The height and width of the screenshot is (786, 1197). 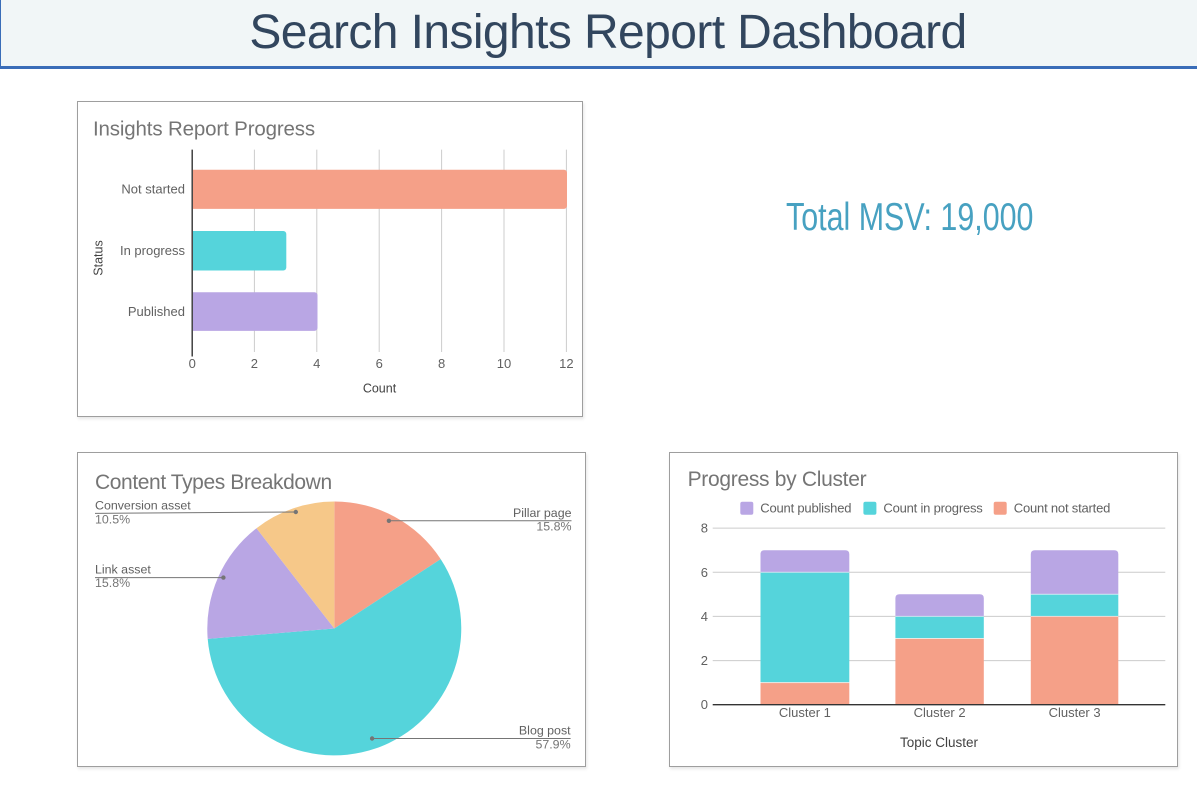 What do you see at coordinates (933, 508) in the screenshot?
I see `svg-text: Count in progress` at bounding box center [933, 508].